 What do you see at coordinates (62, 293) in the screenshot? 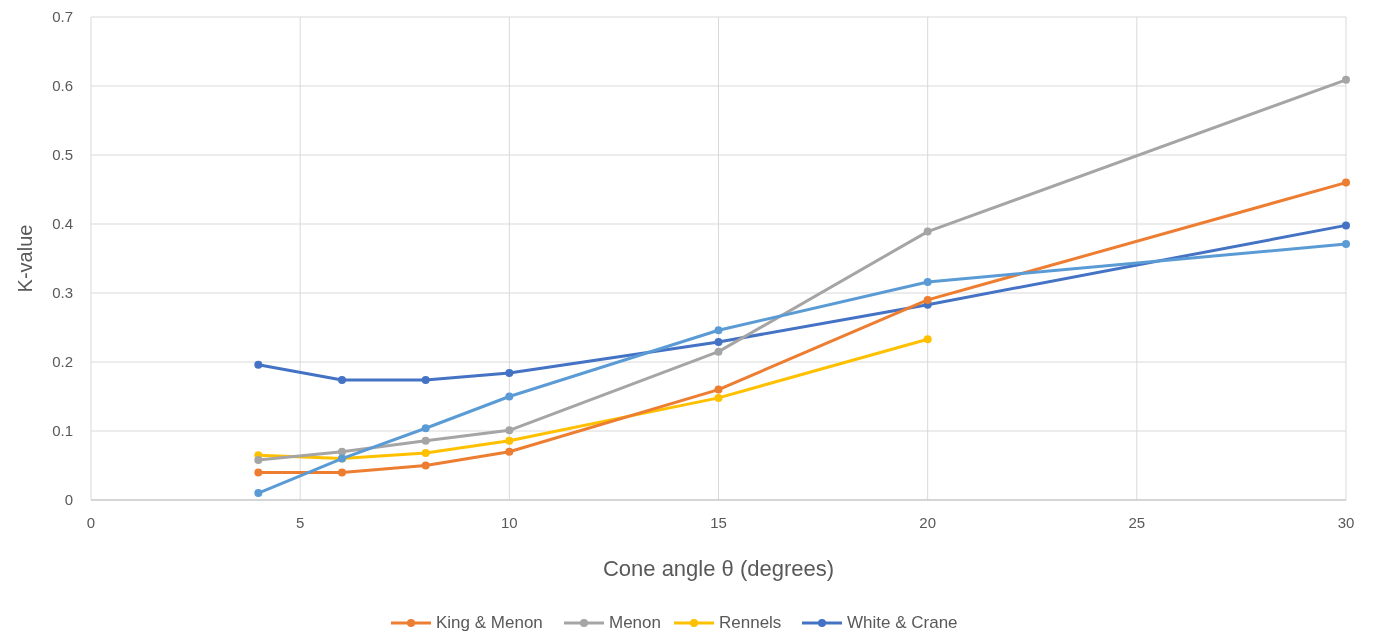
I see `y-tick-label: 0.3` at bounding box center [62, 293].